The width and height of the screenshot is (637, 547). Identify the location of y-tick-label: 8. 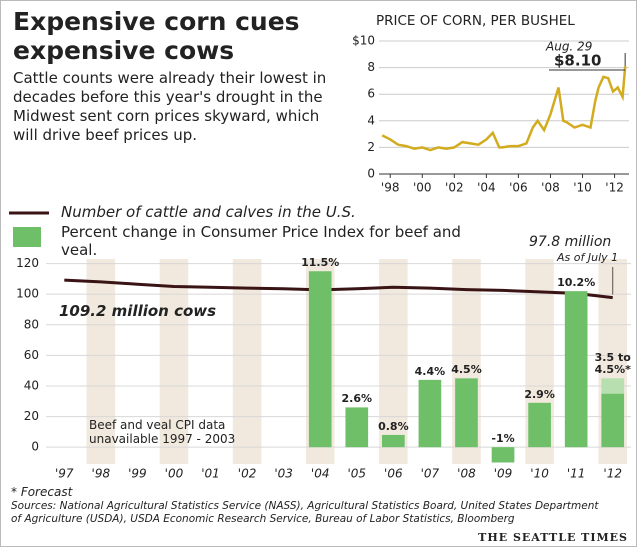
(371, 67).